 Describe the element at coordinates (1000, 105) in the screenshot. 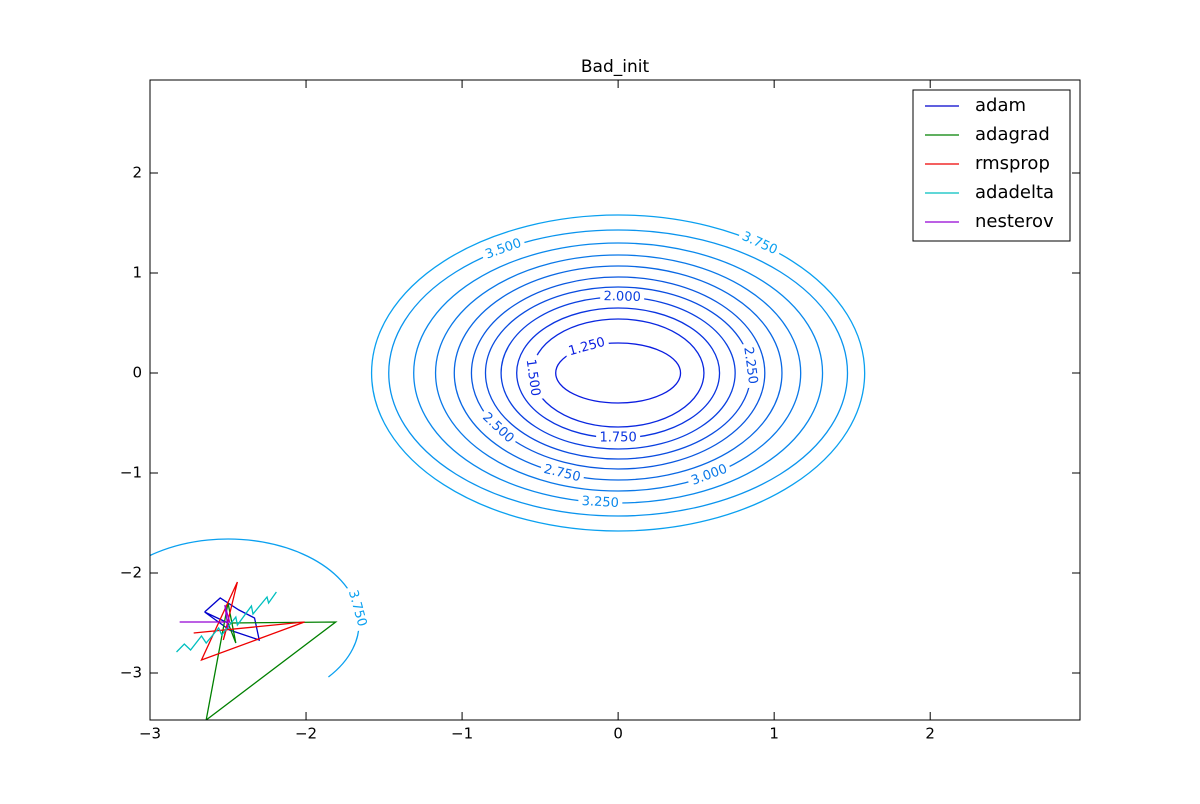

I see `legend-label: adam` at that location.